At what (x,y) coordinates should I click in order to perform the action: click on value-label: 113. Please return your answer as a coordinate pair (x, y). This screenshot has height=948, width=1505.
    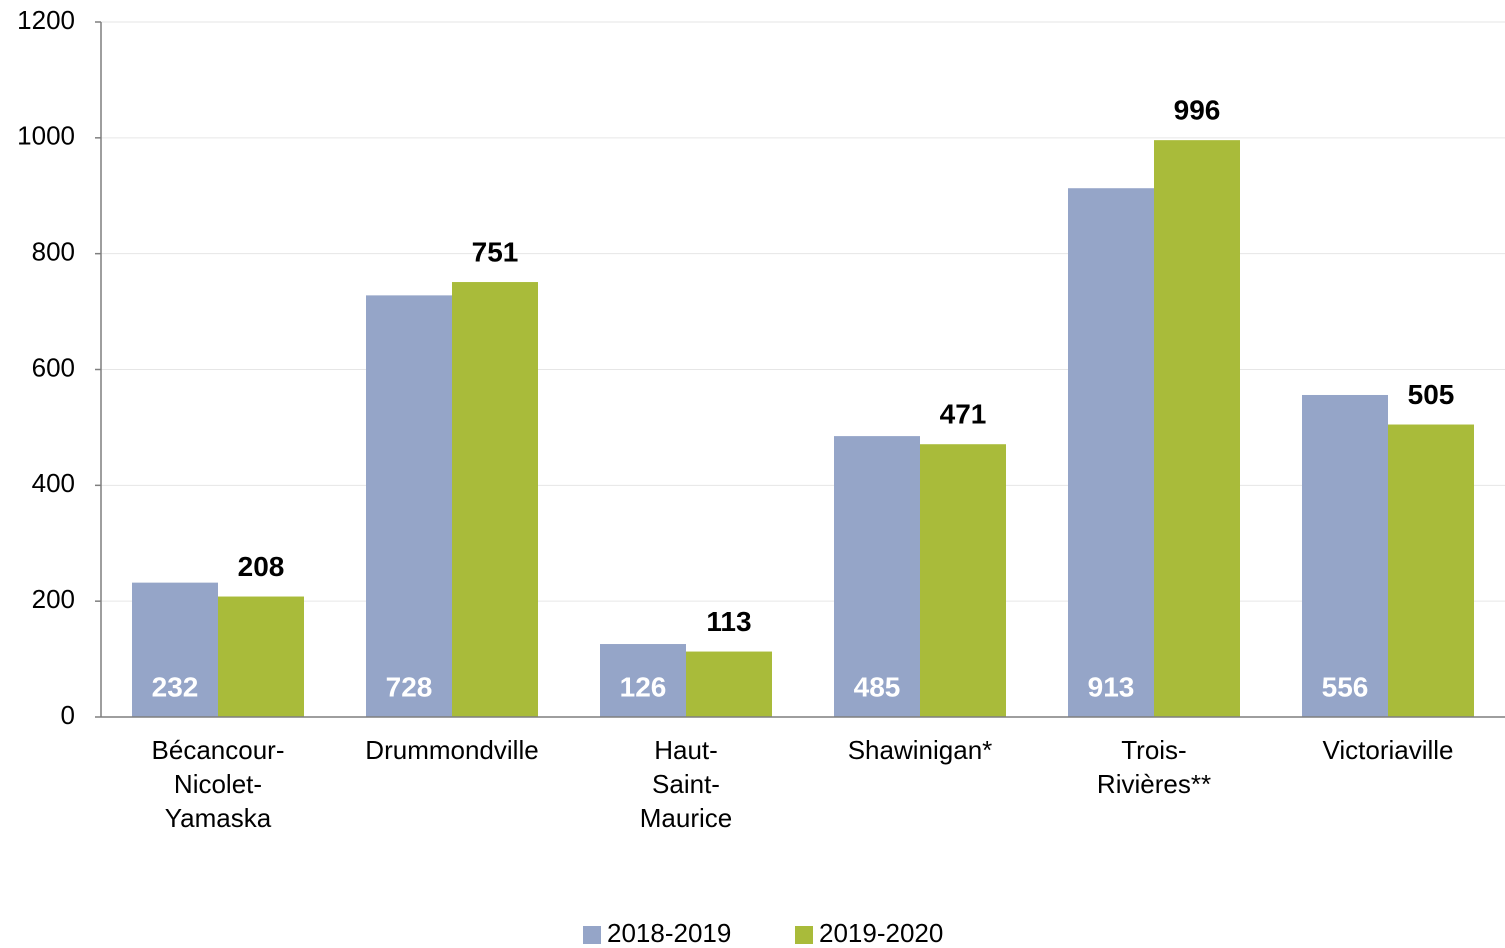
    Looking at the image, I should click on (728, 621).